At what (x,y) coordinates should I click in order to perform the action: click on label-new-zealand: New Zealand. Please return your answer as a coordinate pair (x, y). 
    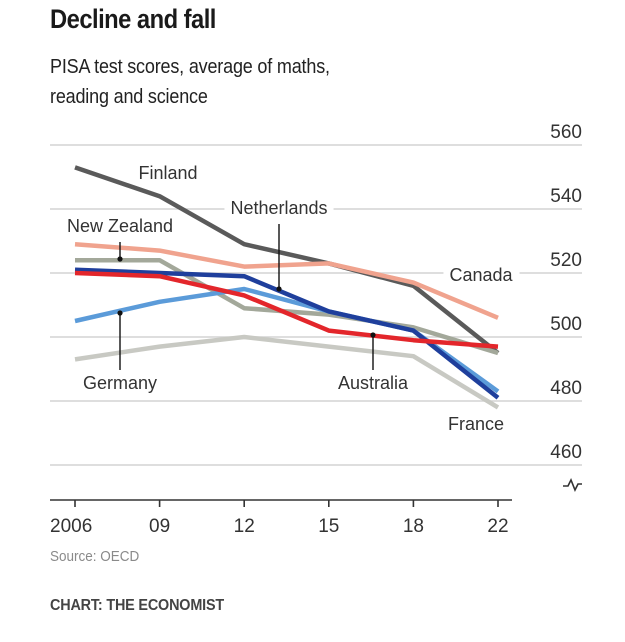
    Looking at the image, I should click on (120, 226).